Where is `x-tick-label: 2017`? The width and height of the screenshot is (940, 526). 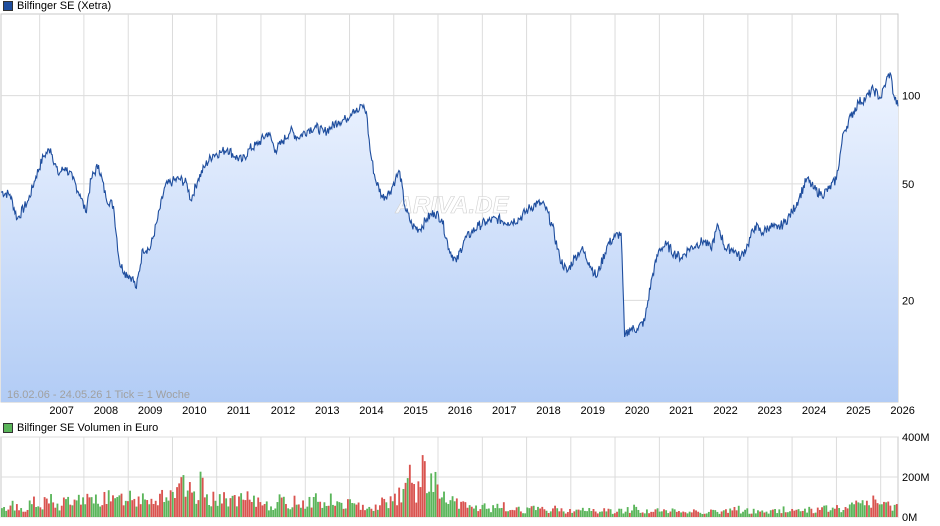 x-tick-label: 2017 is located at coordinates (504, 411).